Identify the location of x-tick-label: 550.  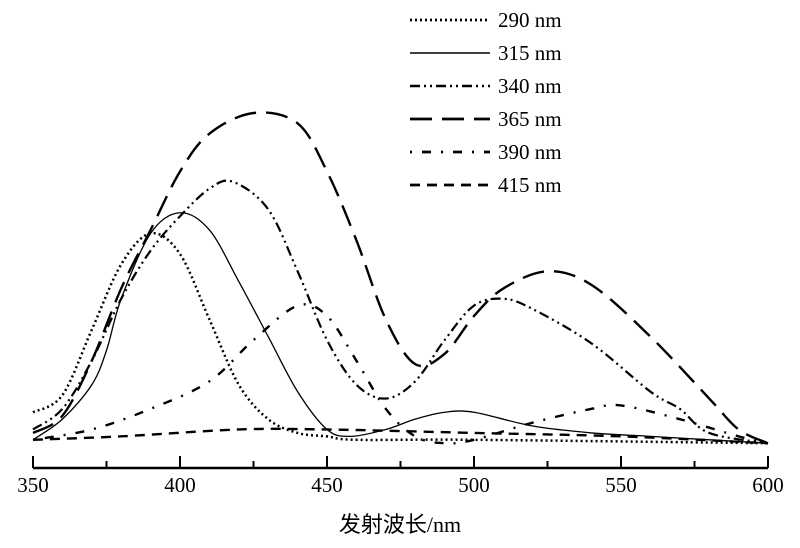
(621, 485).